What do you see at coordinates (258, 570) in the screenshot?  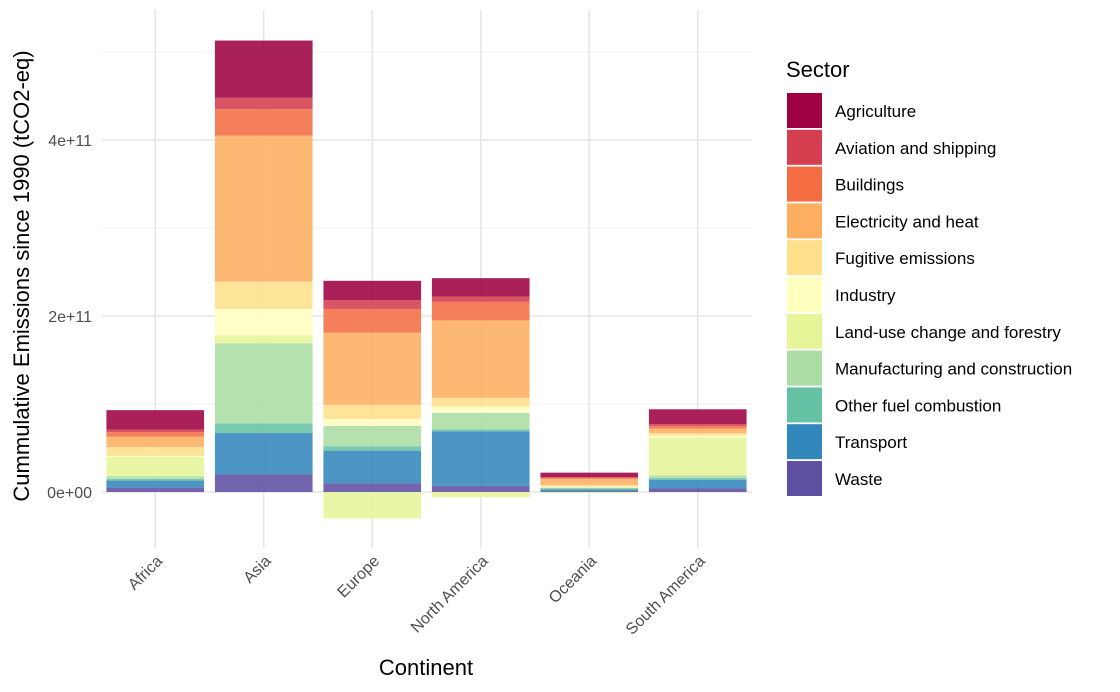 I see `x-tick-label: Asia` at bounding box center [258, 570].